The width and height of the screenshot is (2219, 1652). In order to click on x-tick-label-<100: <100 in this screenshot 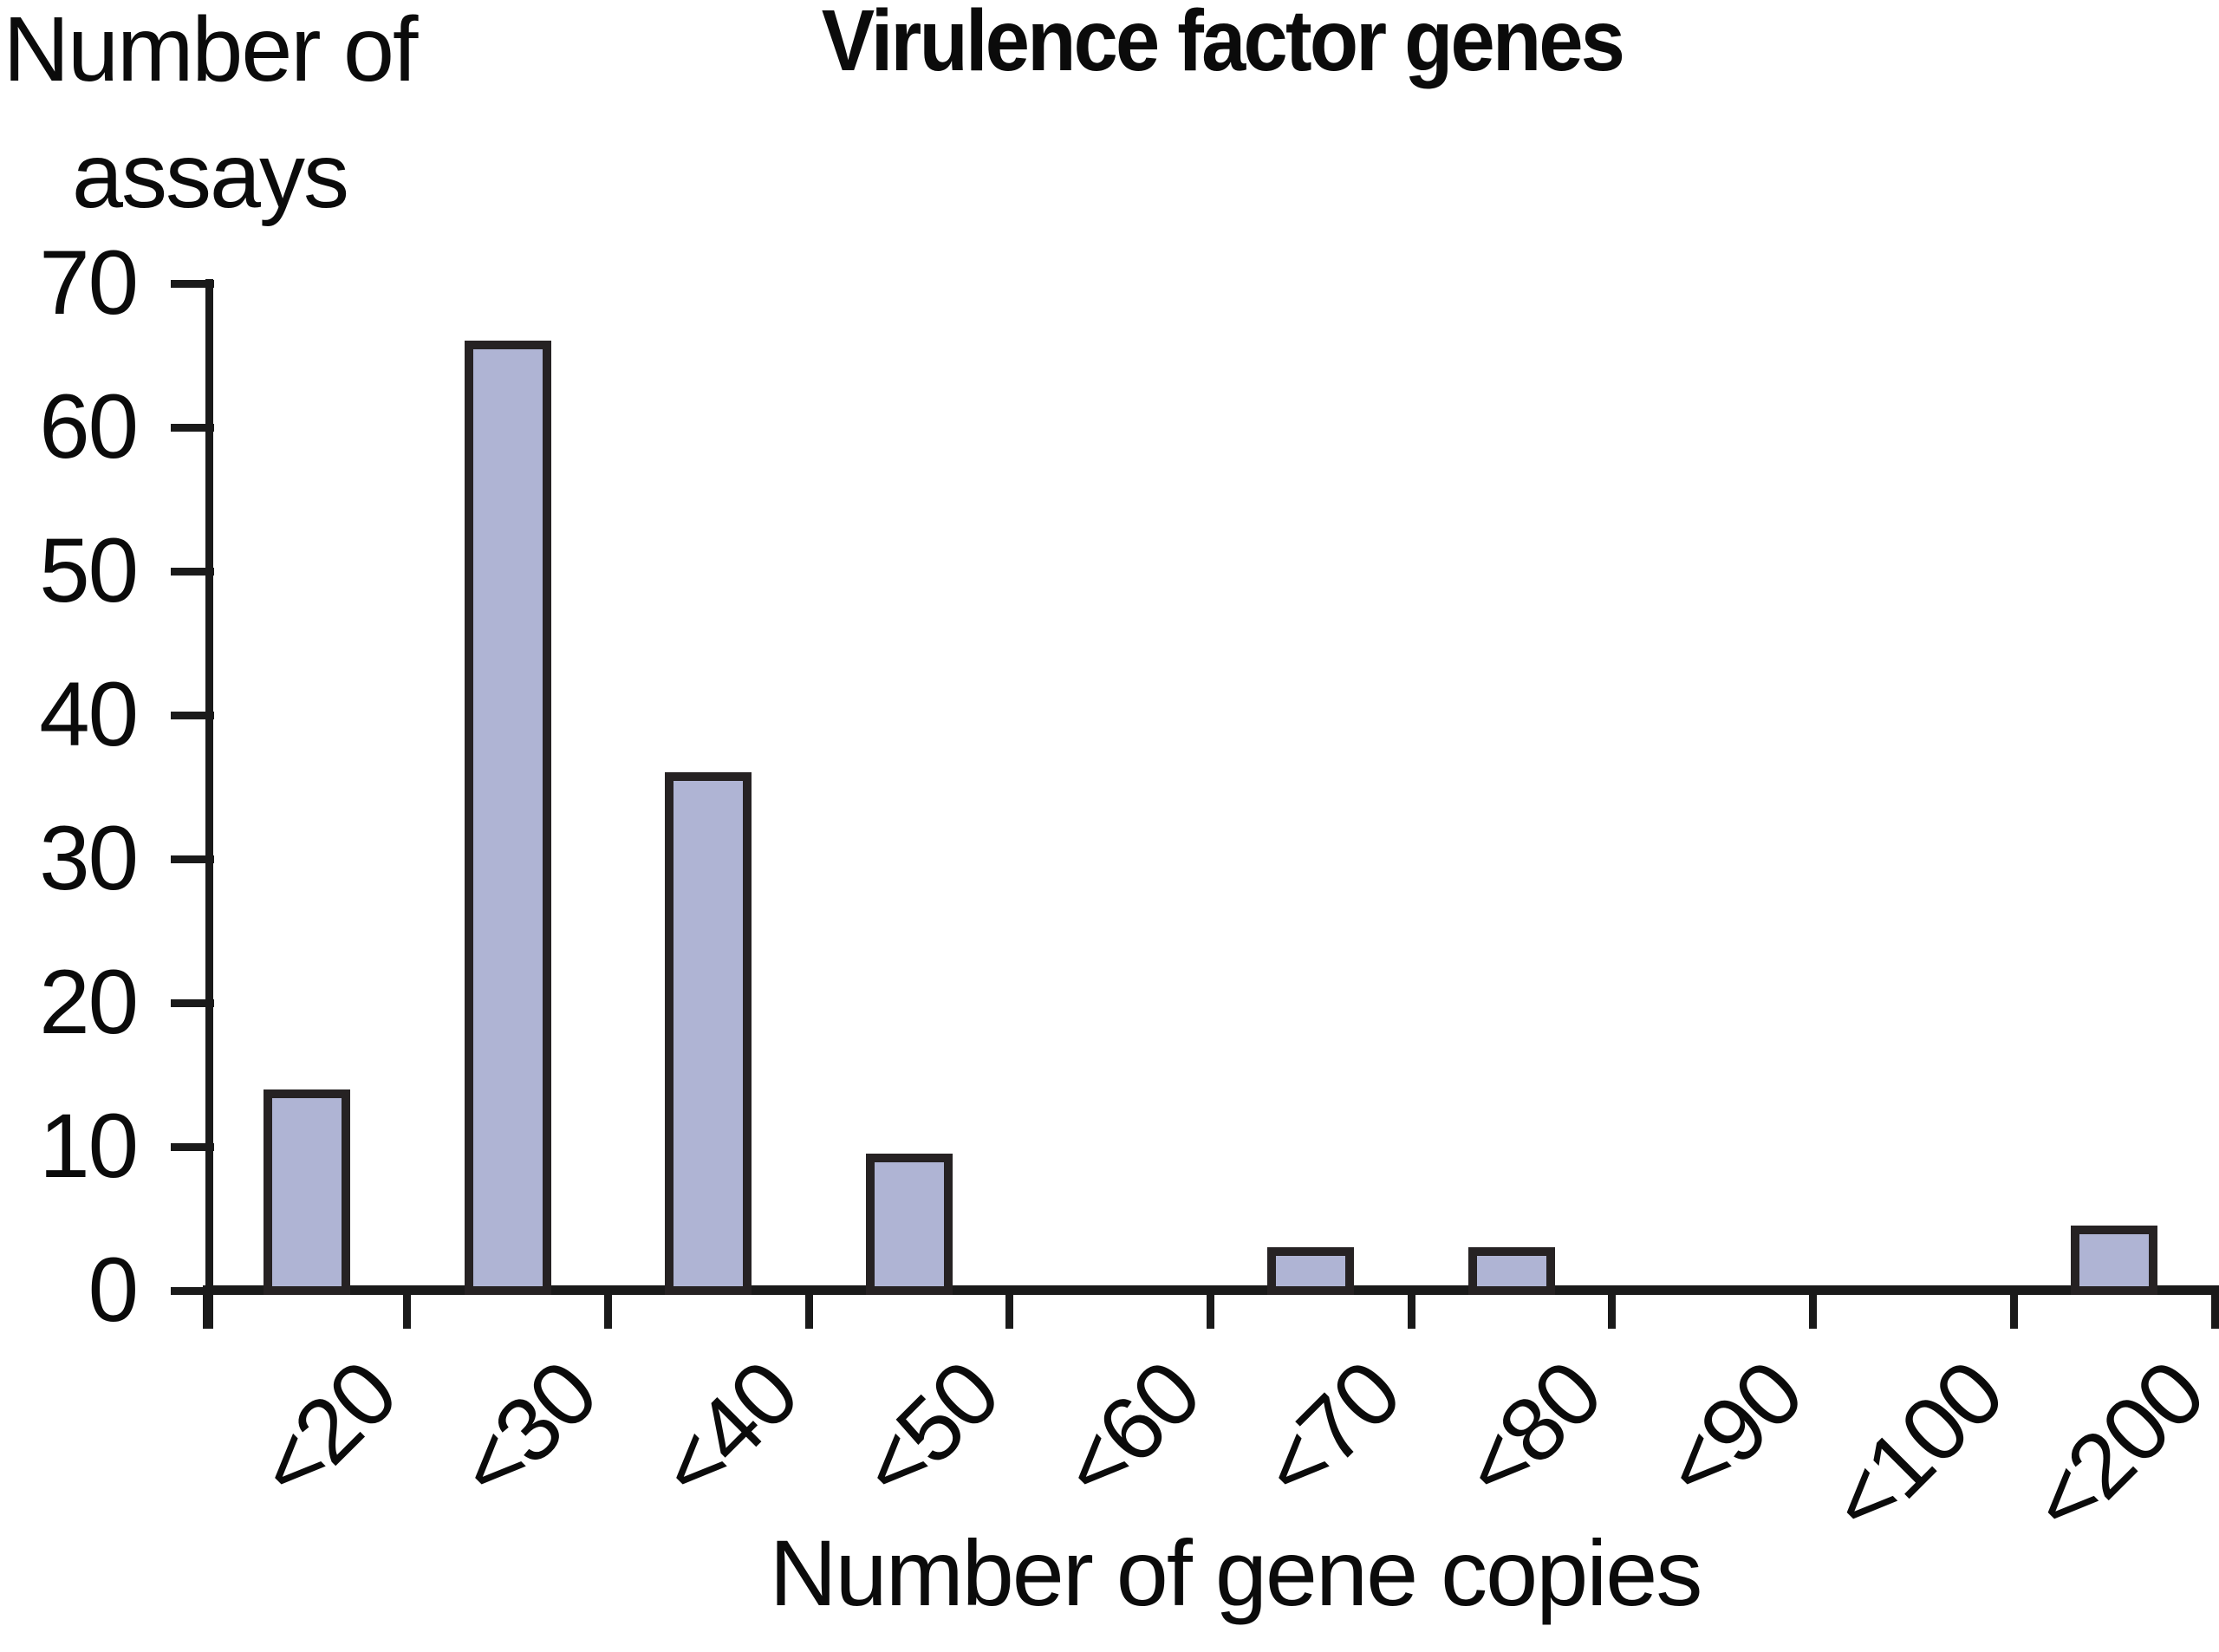, I will do `click(1916, 1448)`.